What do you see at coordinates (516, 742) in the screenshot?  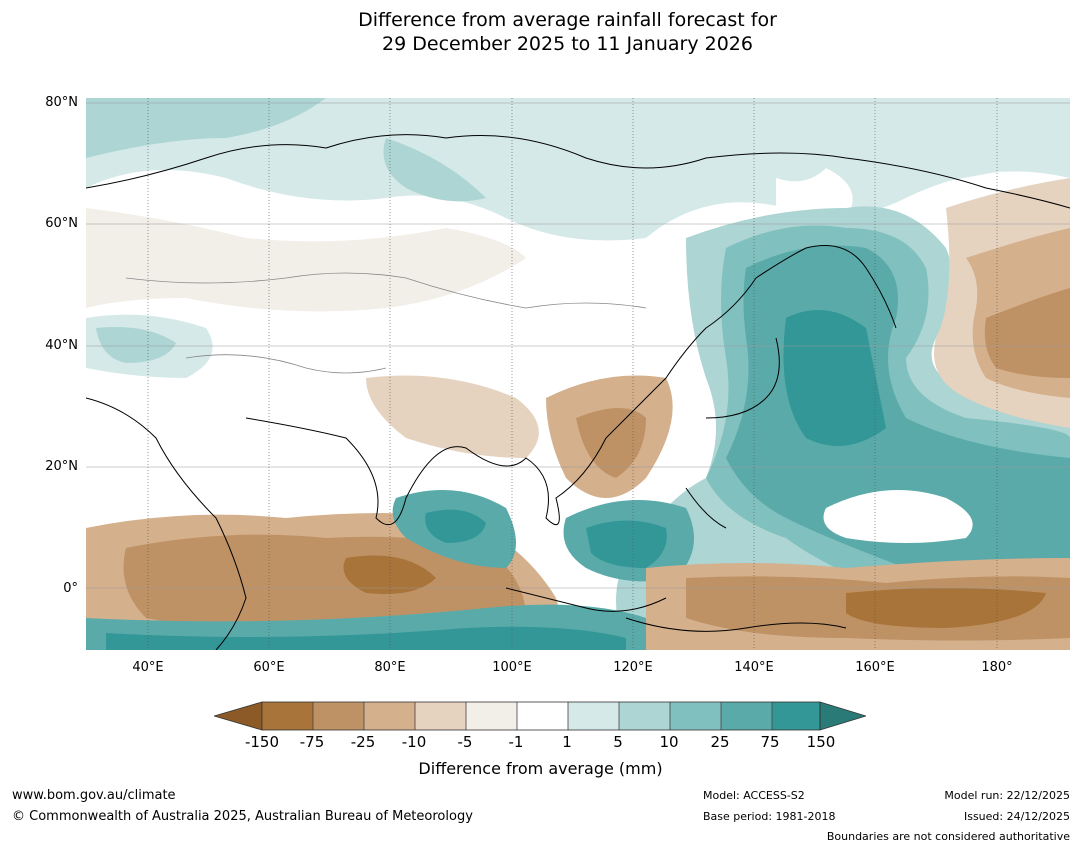 I see `colorbar-tick: -1` at bounding box center [516, 742].